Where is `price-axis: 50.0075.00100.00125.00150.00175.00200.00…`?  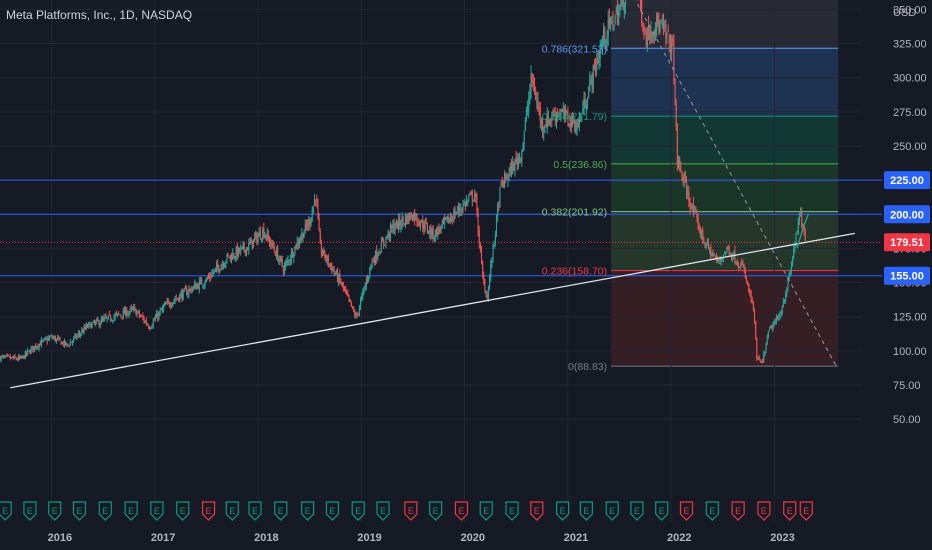 price-axis: 50.0075.00100.00125.00150.00175.00200.00… is located at coordinates (907, 213).